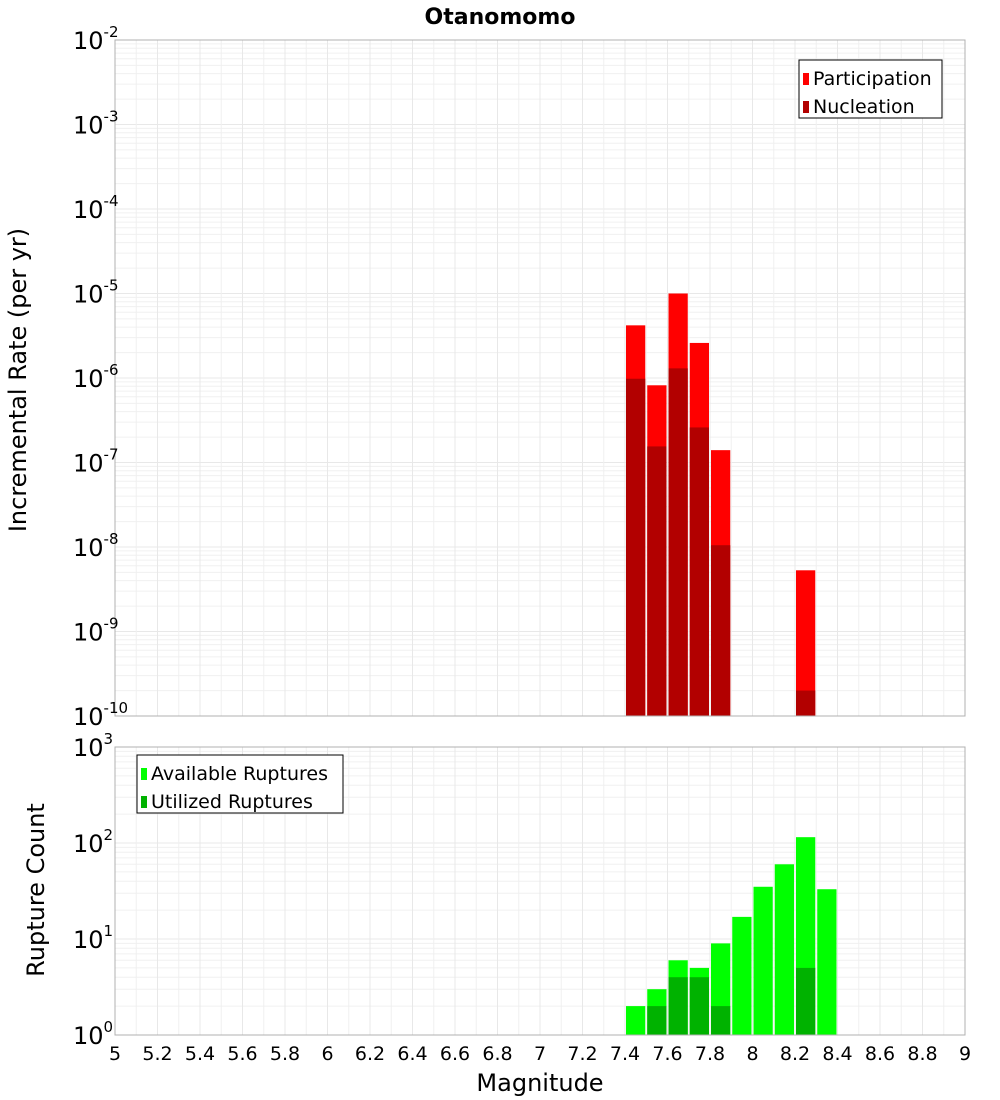 Image resolution: width=1000 pixels, height=1100 pixels. Describe the element at coordinates (285, 1054) in the screenshot. I see `x-tick-label: 5.8` at that location.